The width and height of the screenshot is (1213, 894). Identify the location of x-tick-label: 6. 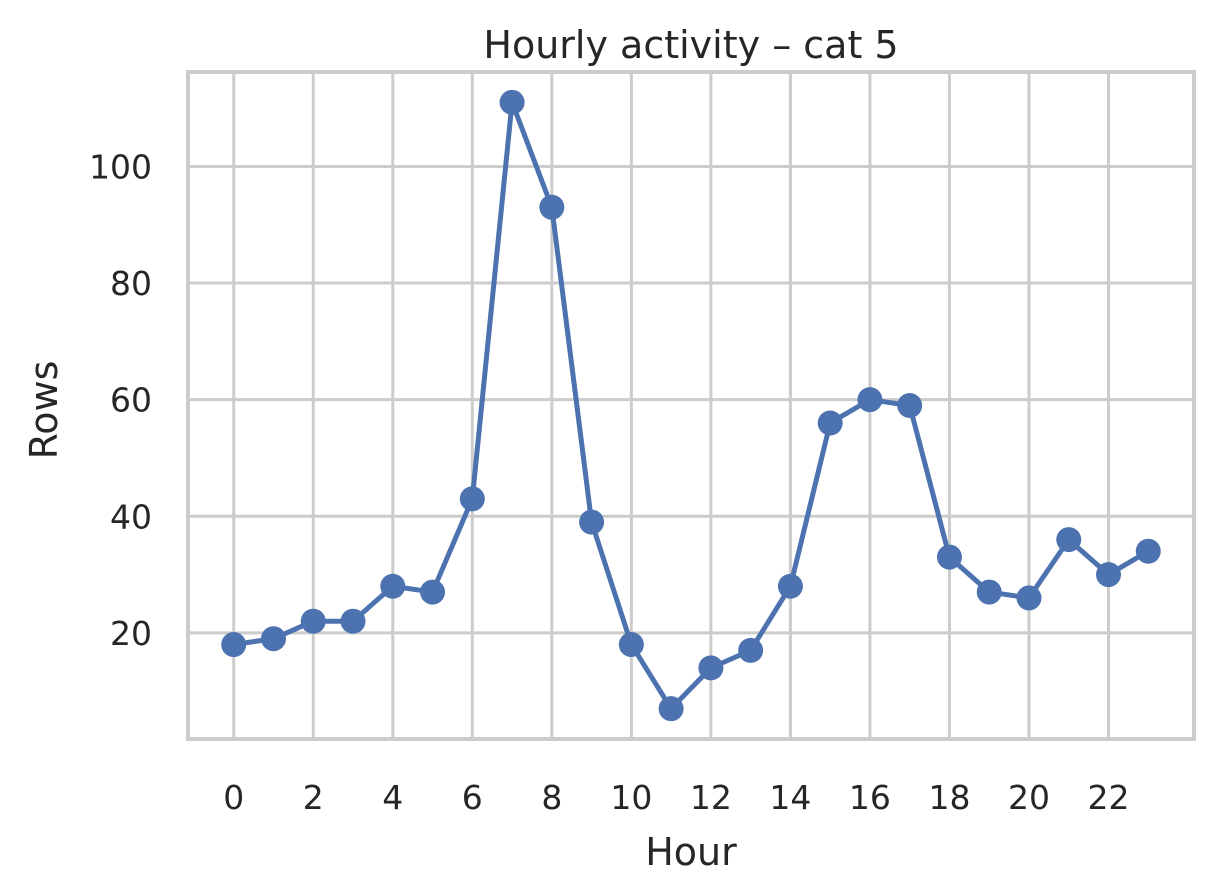
(472, 797).